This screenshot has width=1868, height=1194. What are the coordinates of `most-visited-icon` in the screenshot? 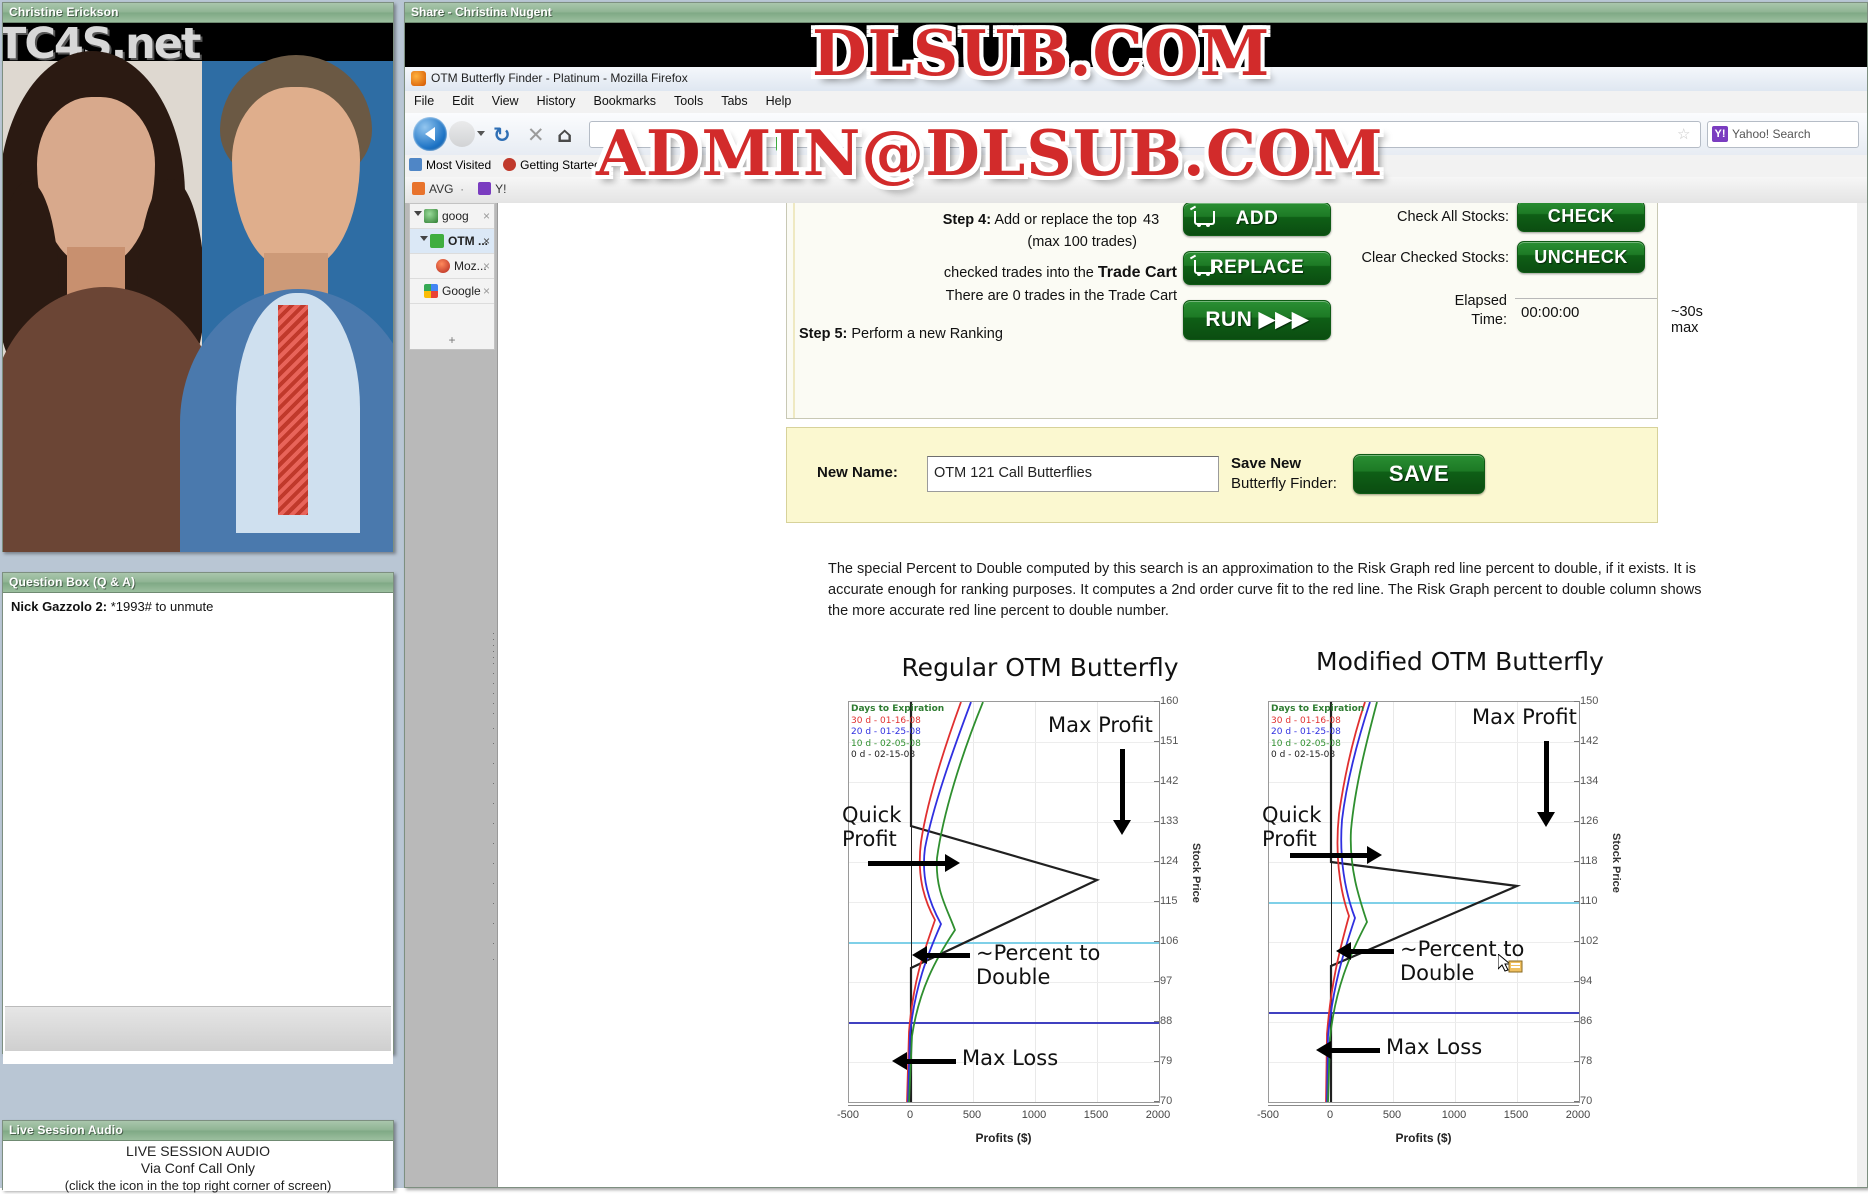 It's located at (415, 164).